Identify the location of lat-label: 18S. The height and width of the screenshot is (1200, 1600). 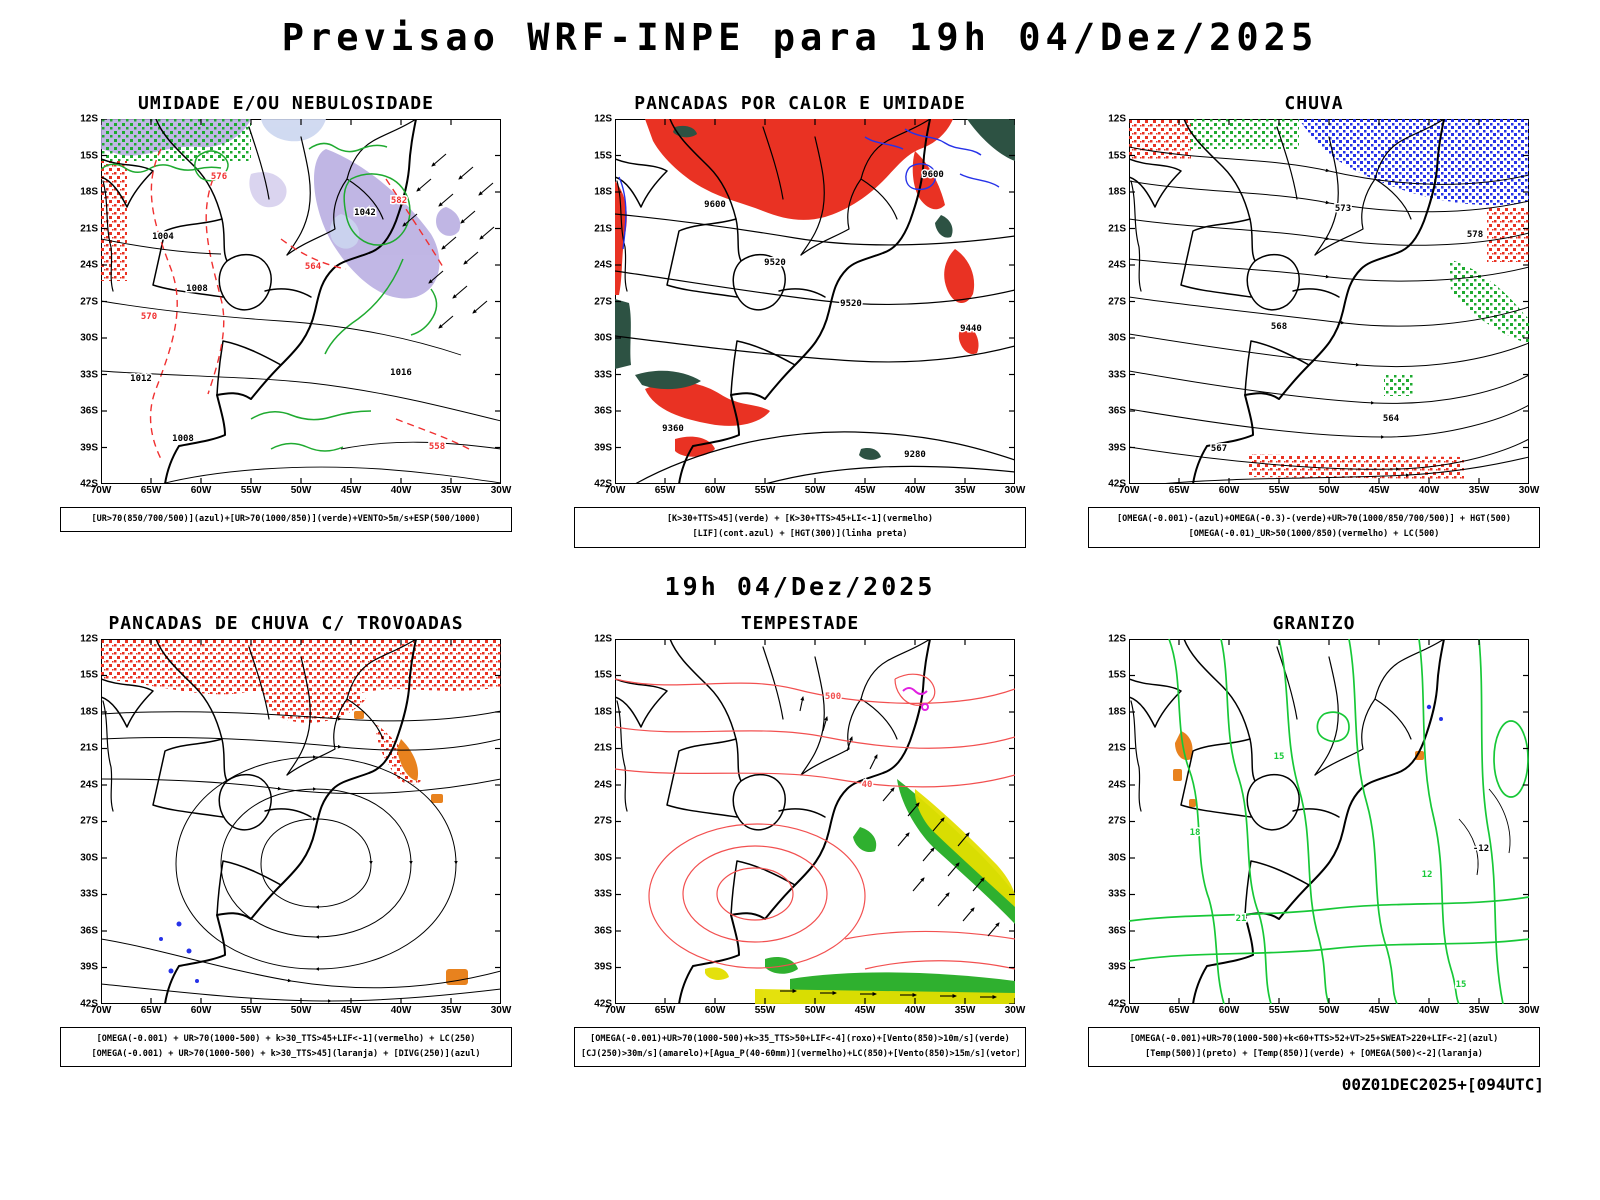
(603, 192).